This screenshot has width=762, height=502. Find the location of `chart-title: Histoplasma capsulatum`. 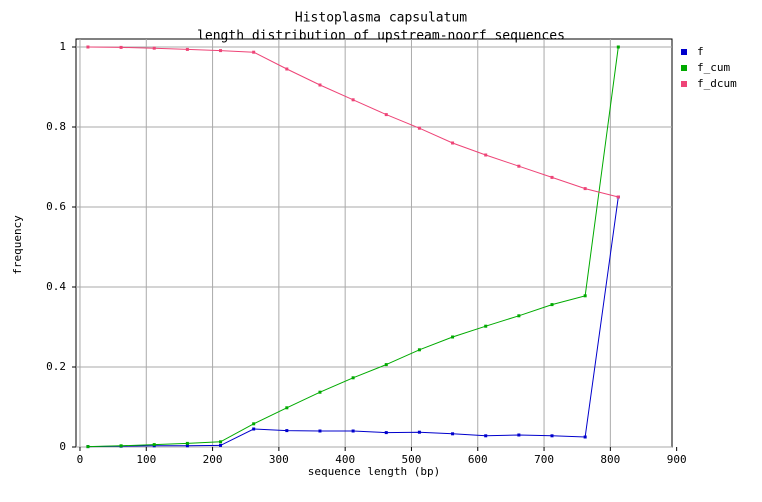

chart-title: Histoplasma capsulatum is located at coordinates (381, 18).